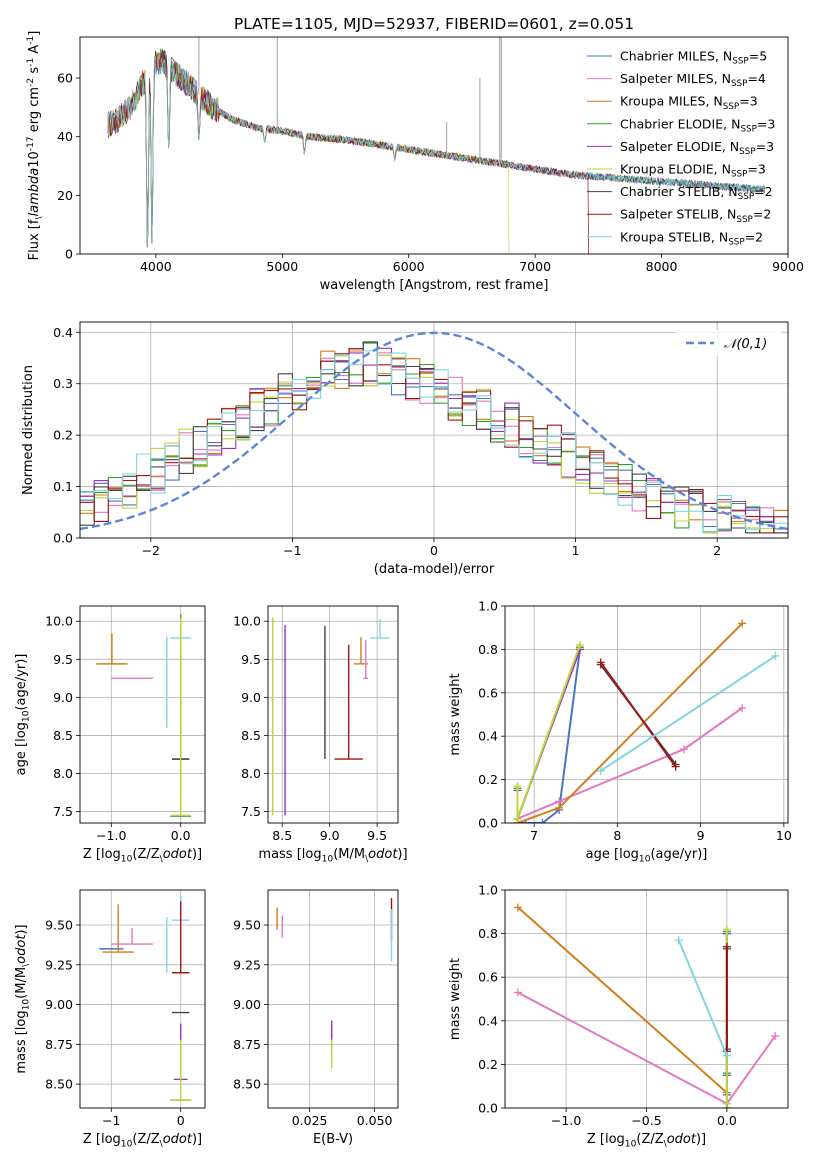 This screenshot has height=1170, width=819. Describe the element at coordinates (647, 855) in the screenshot. I see `x-axis-label: age [log10​(age/yr)]` at that location.